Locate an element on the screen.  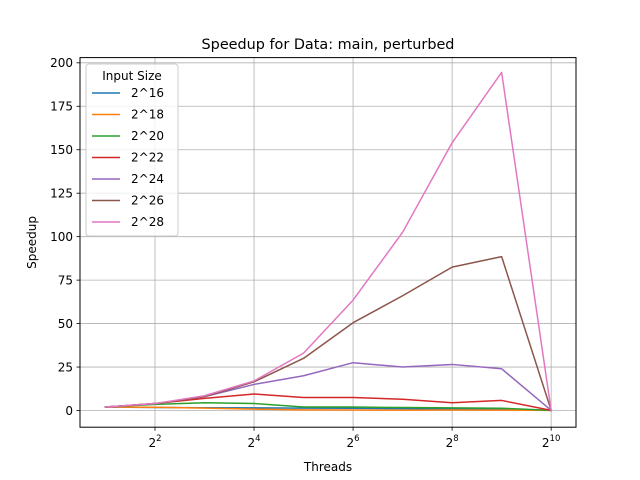
y-axis-ticks: 0 25 50 75 100 125 150 175 200 is located at coordinates (65, 237).